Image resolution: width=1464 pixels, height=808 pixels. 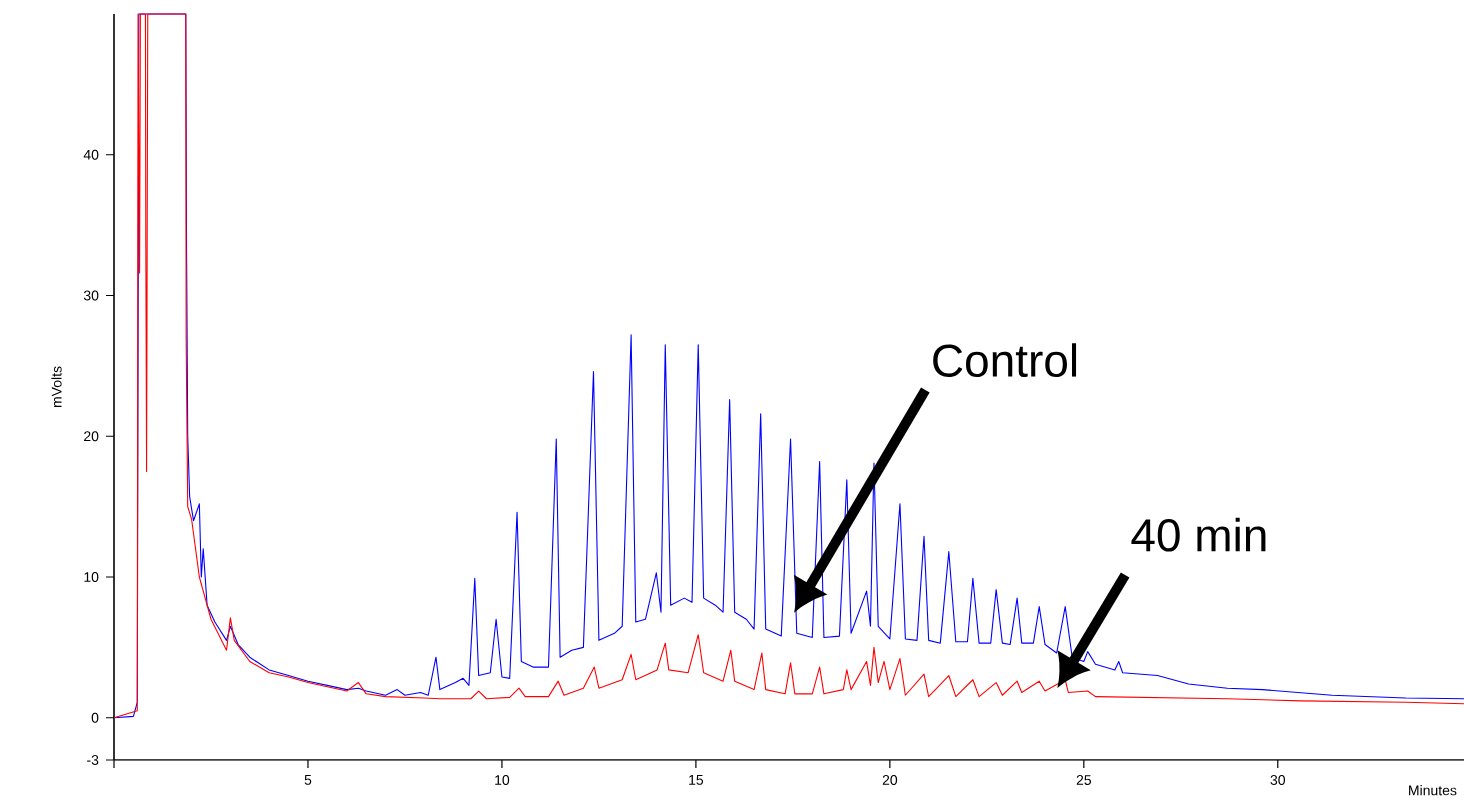 I want to click on x-tick-label: 20, so click(x=890, y=780).